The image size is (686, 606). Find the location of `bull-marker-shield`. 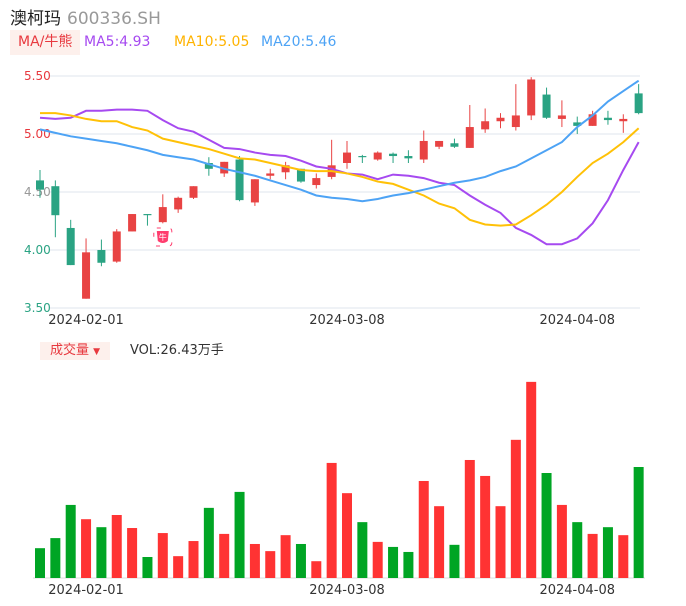

bull-marker-shield is located at coordinates (162, 237).